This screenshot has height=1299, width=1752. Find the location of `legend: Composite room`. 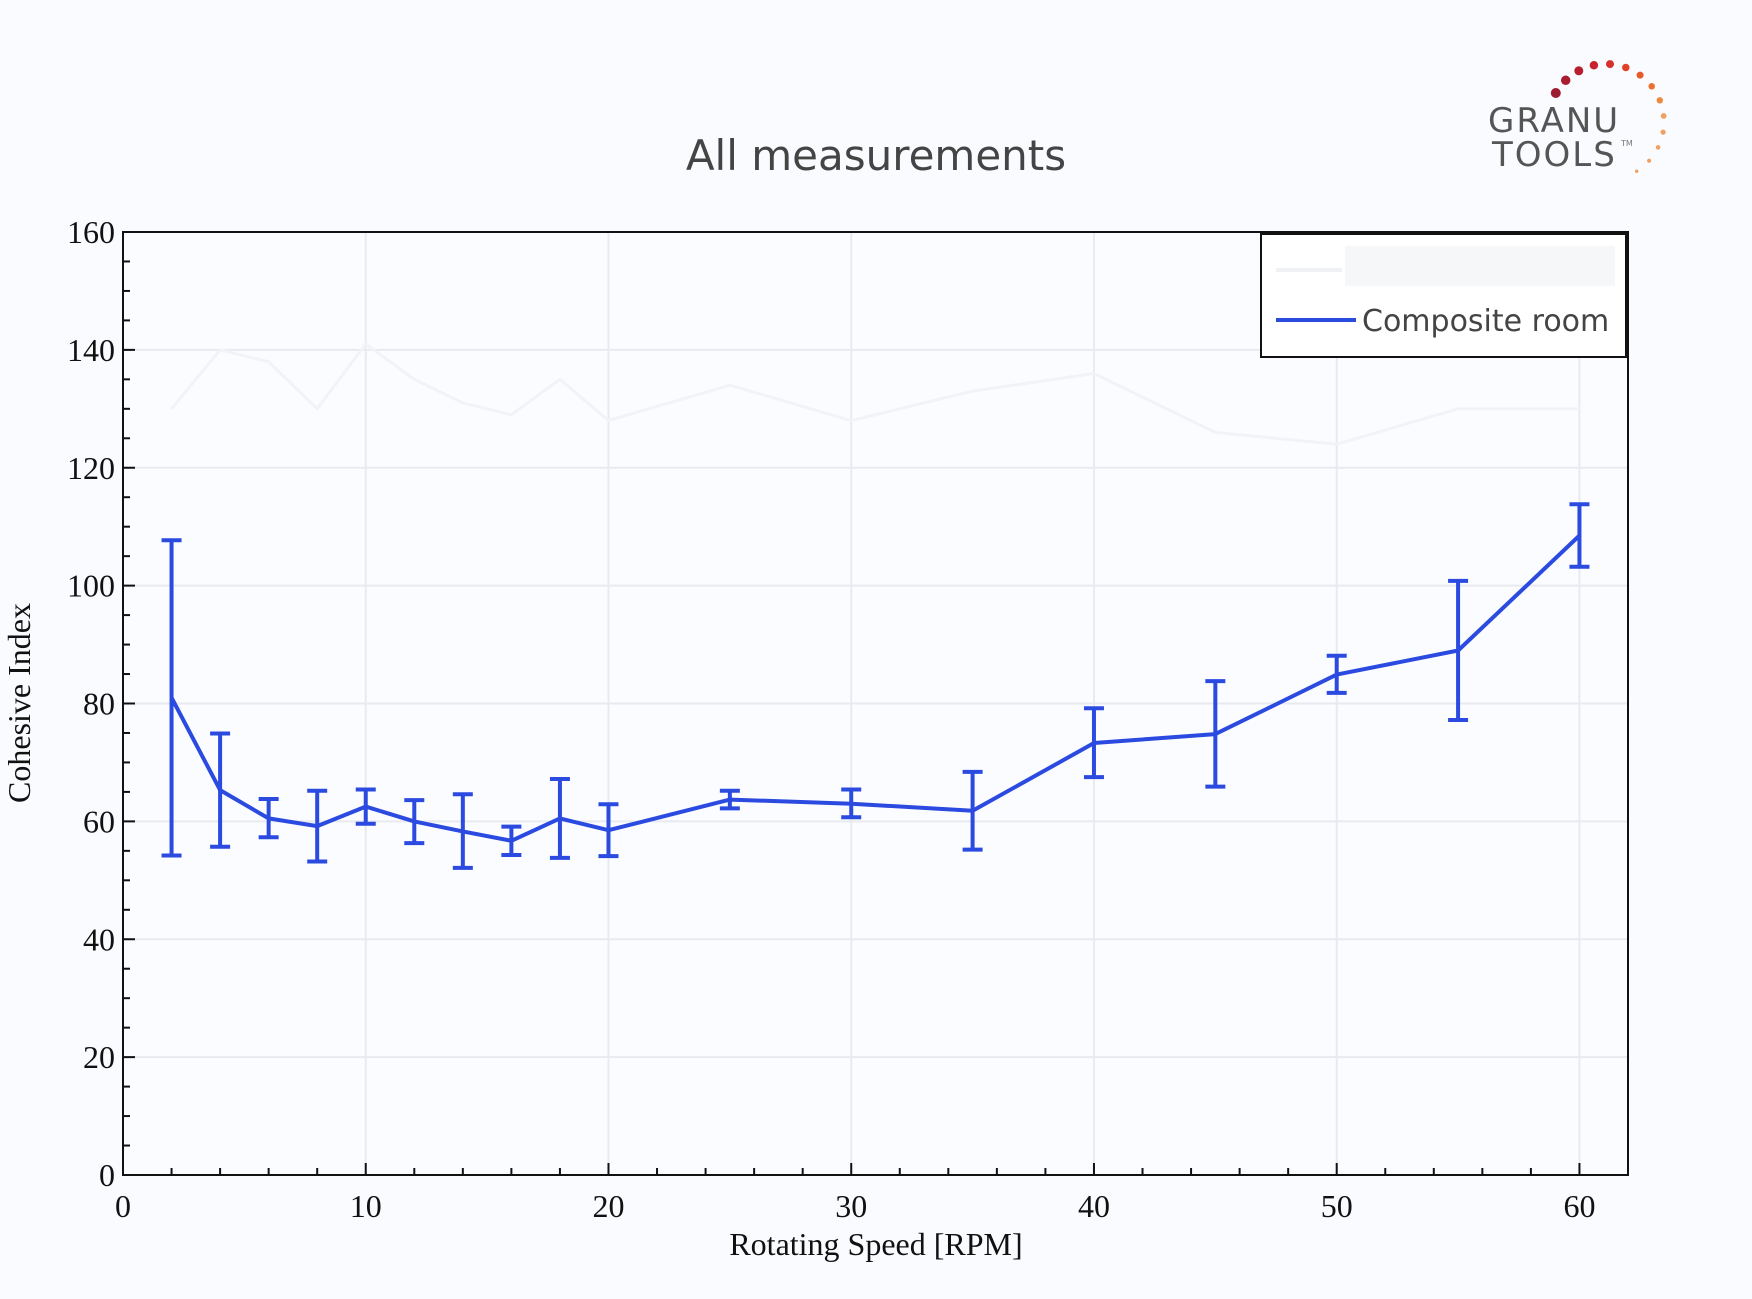

legend: Composite room is located at coordinates (1443, 295).